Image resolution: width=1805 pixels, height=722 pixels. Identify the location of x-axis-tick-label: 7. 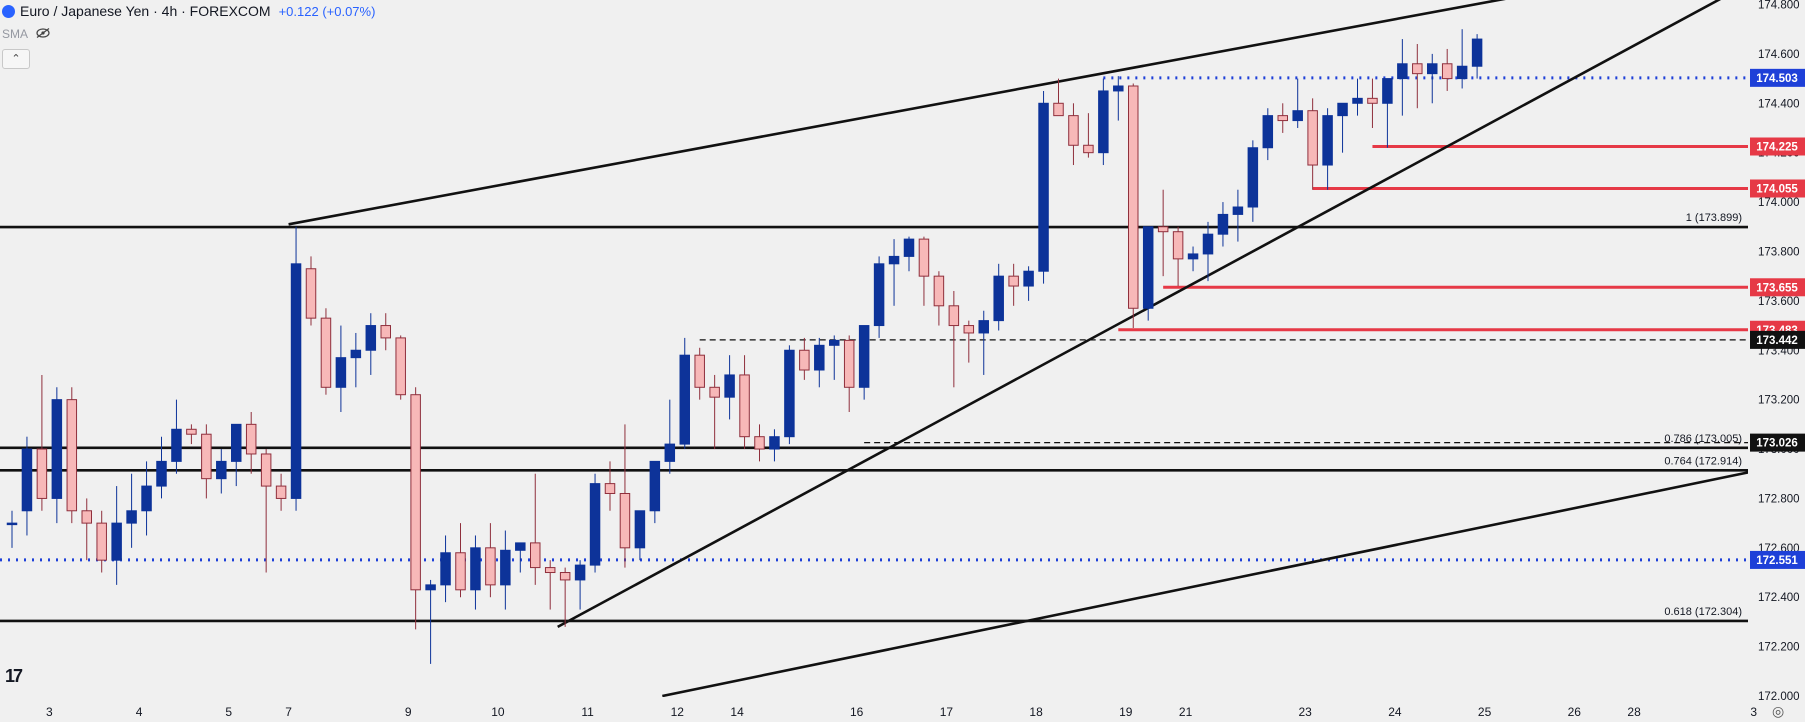
(288, 712).